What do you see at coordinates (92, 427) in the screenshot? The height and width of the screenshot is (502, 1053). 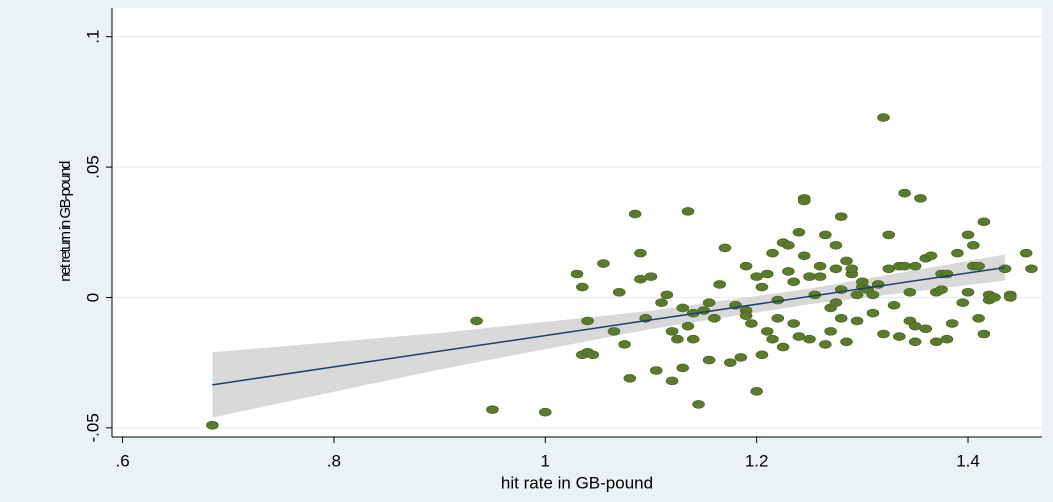 I see `y-tick-label: -.05` at bounding box center [92, 427].